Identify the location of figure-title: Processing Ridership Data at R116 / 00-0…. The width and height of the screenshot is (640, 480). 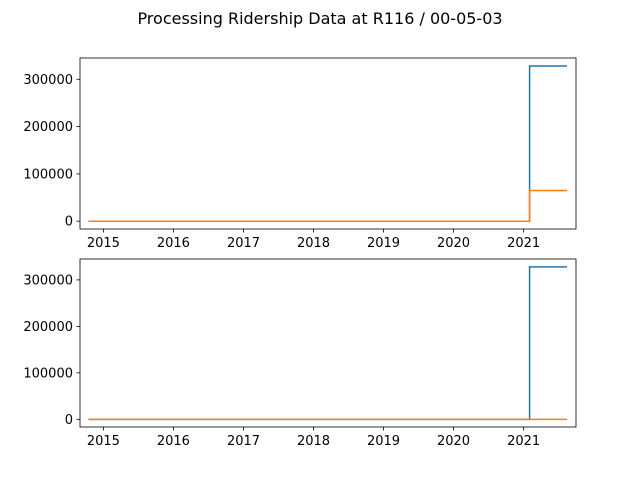
(319, 18).